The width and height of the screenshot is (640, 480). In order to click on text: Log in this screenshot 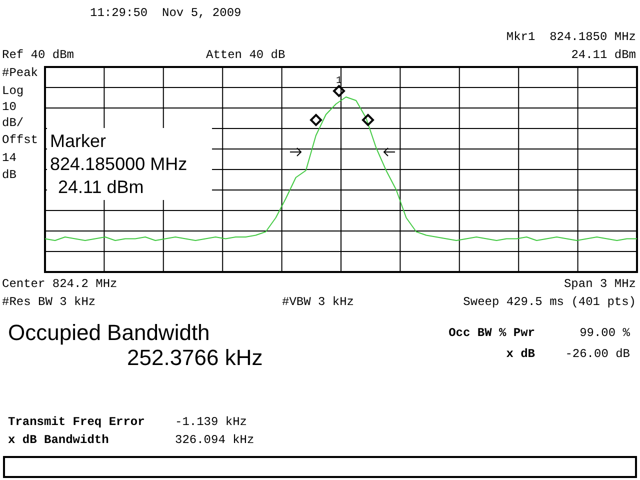, I will do `click(13, 91)`.